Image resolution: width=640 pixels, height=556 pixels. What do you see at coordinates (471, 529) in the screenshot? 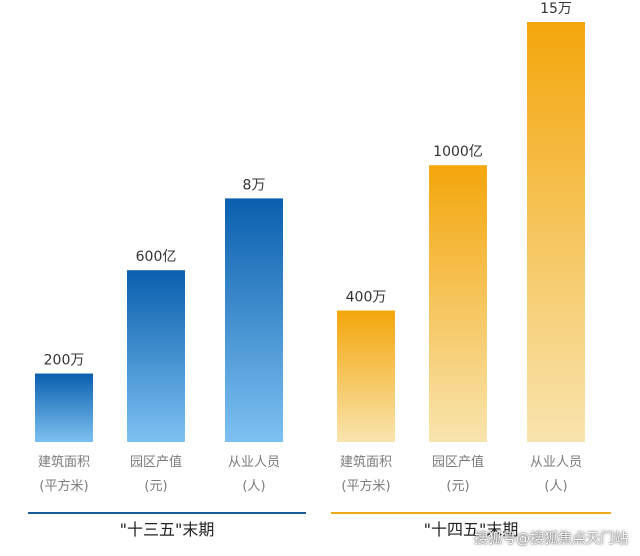
I see `group-label: "十四五"末期` at bounding box center [471, 529].